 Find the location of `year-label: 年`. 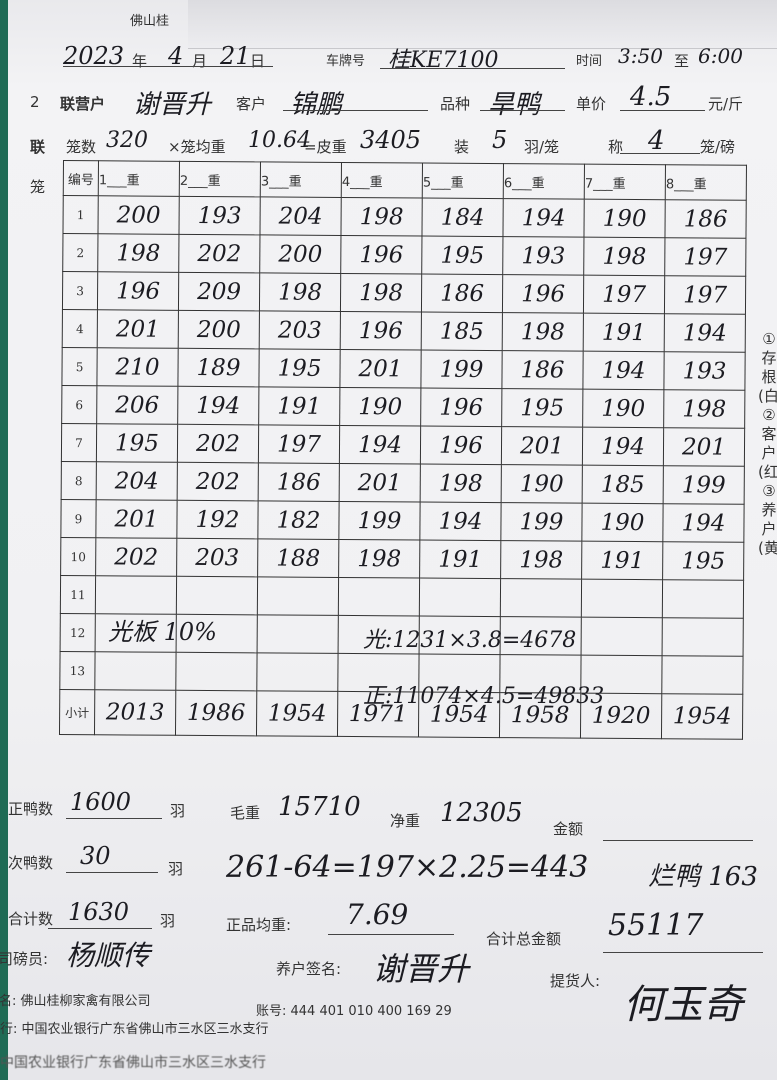

year-label: 年 is located at coordinates (140, 61).